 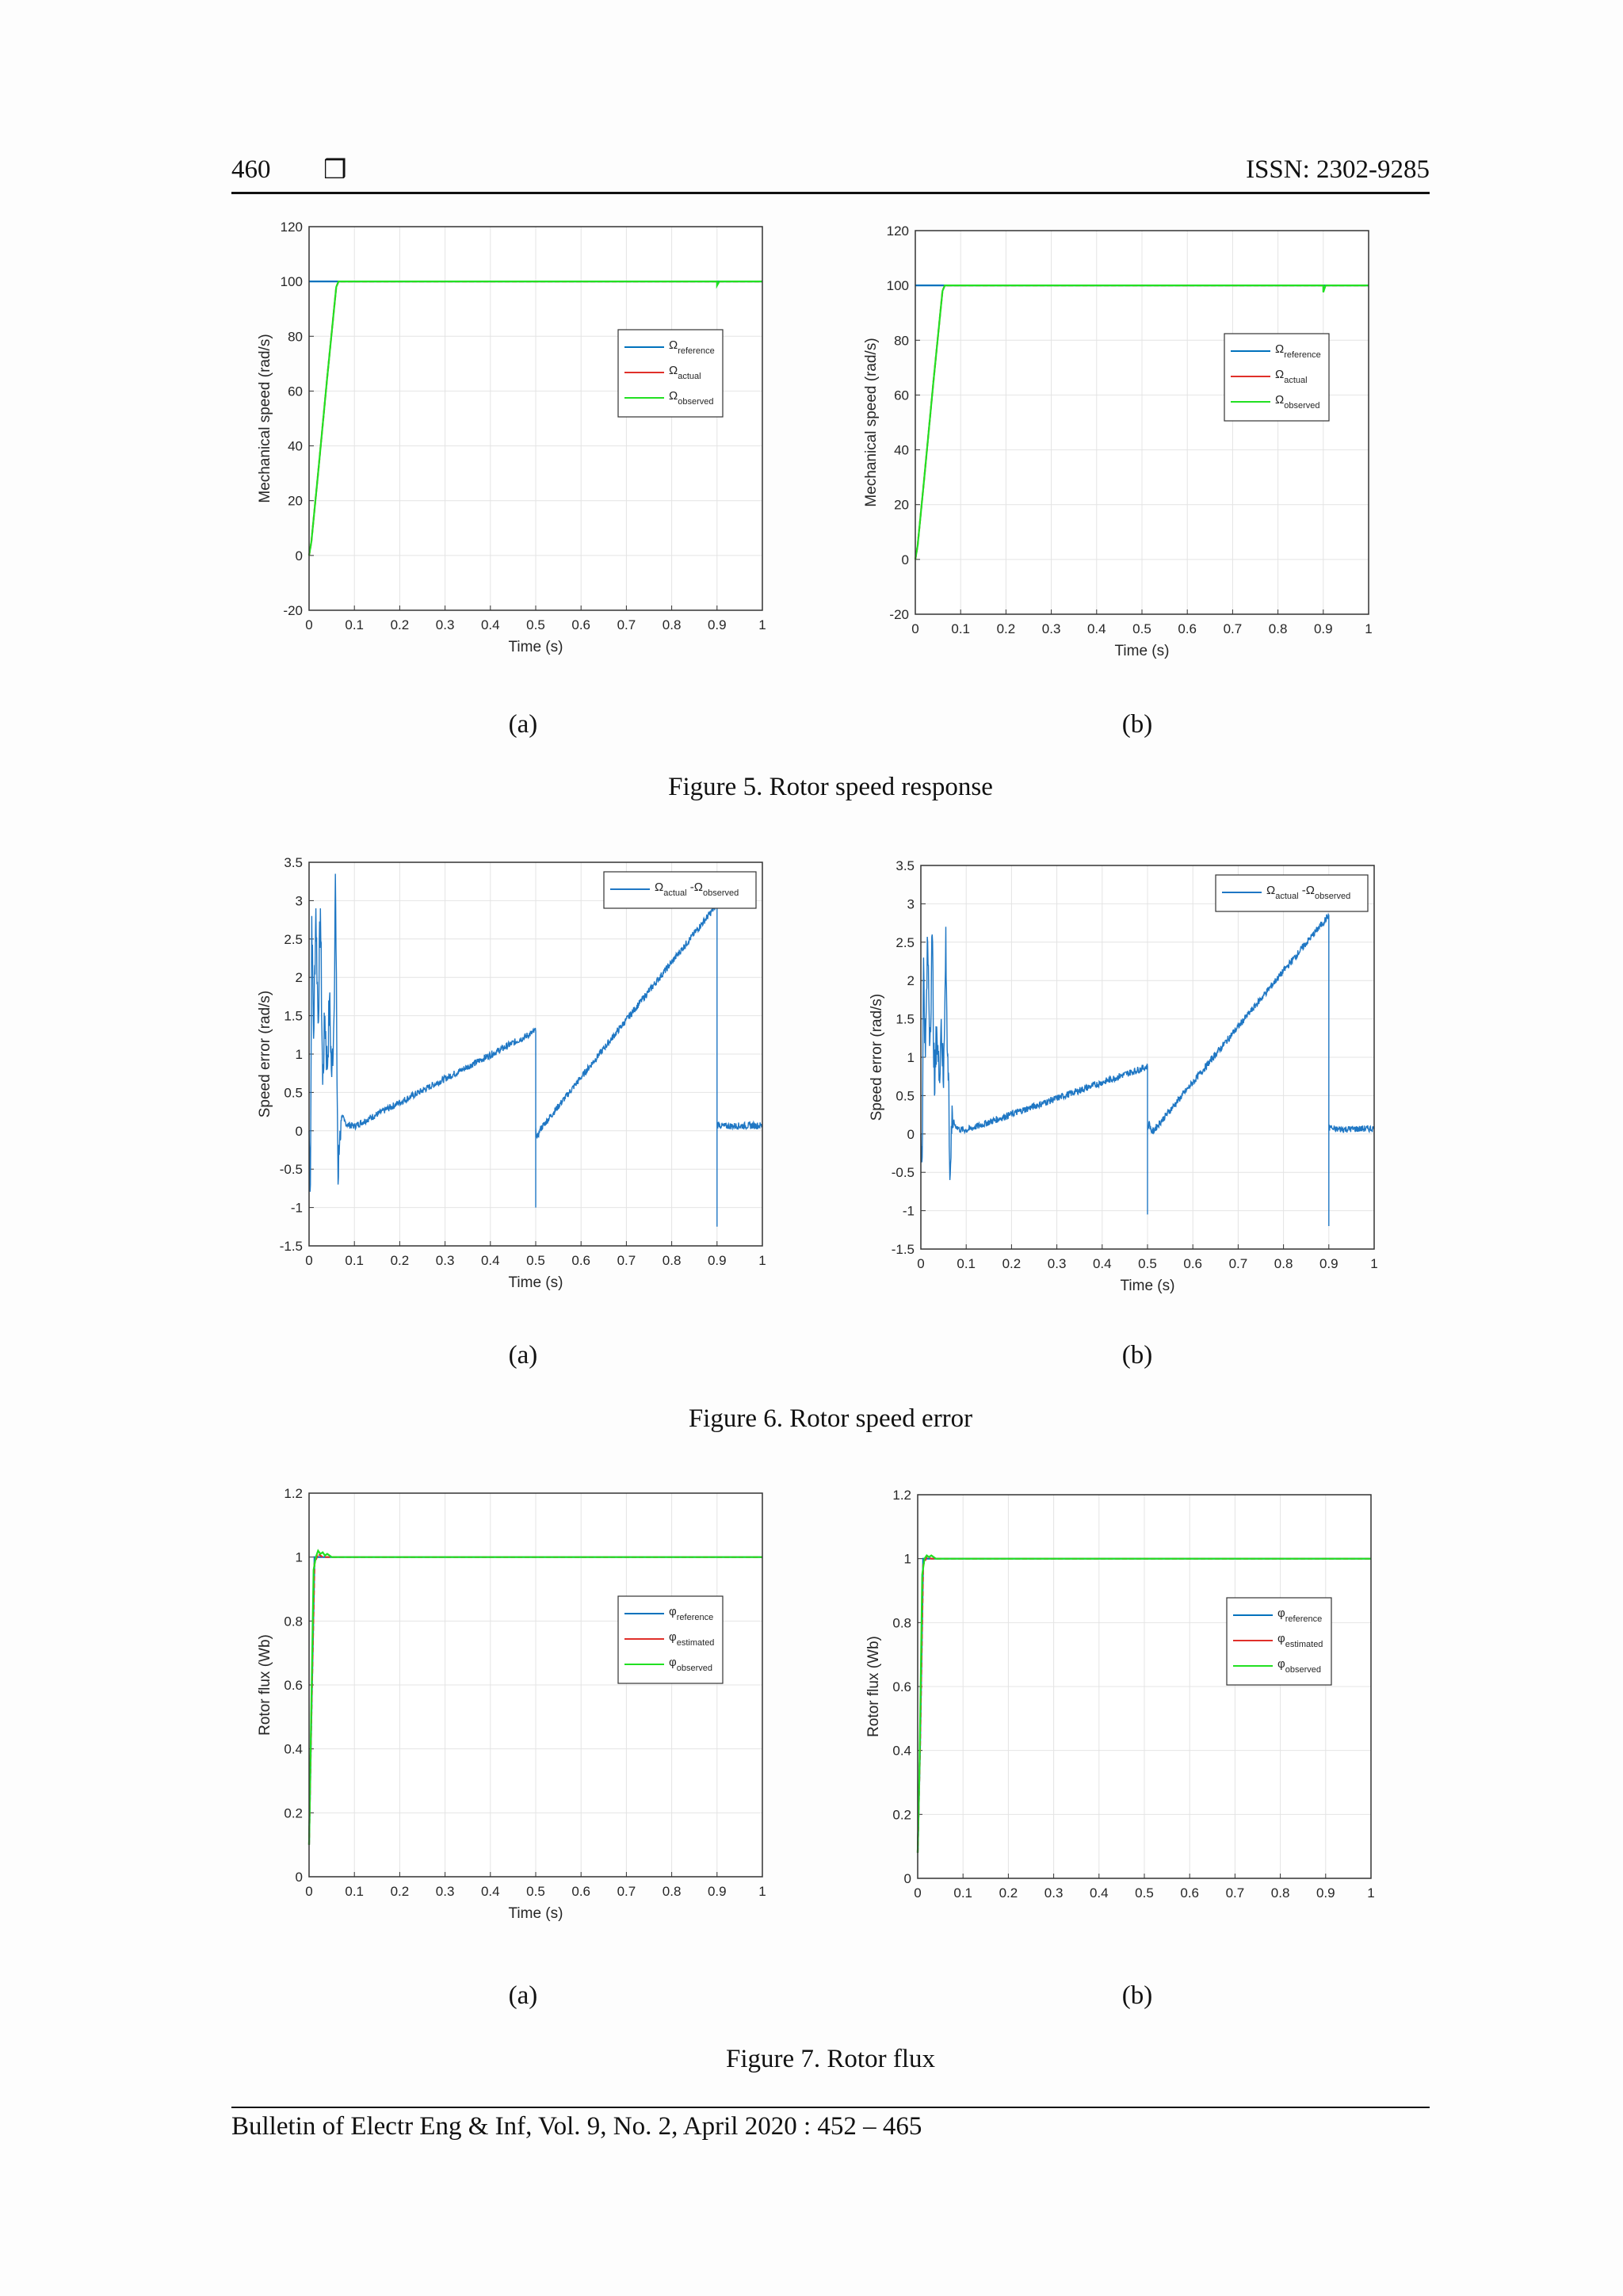 I want to click on y-tick-label: 0.6, so click(x=294, y=1685).